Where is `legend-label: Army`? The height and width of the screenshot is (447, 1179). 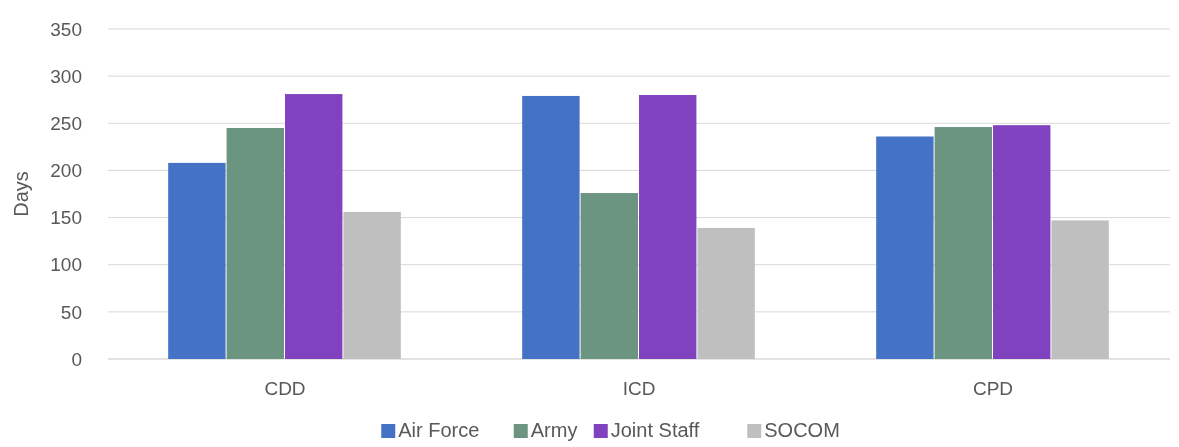 legend-label: Army is located at coordinates (554, 430).